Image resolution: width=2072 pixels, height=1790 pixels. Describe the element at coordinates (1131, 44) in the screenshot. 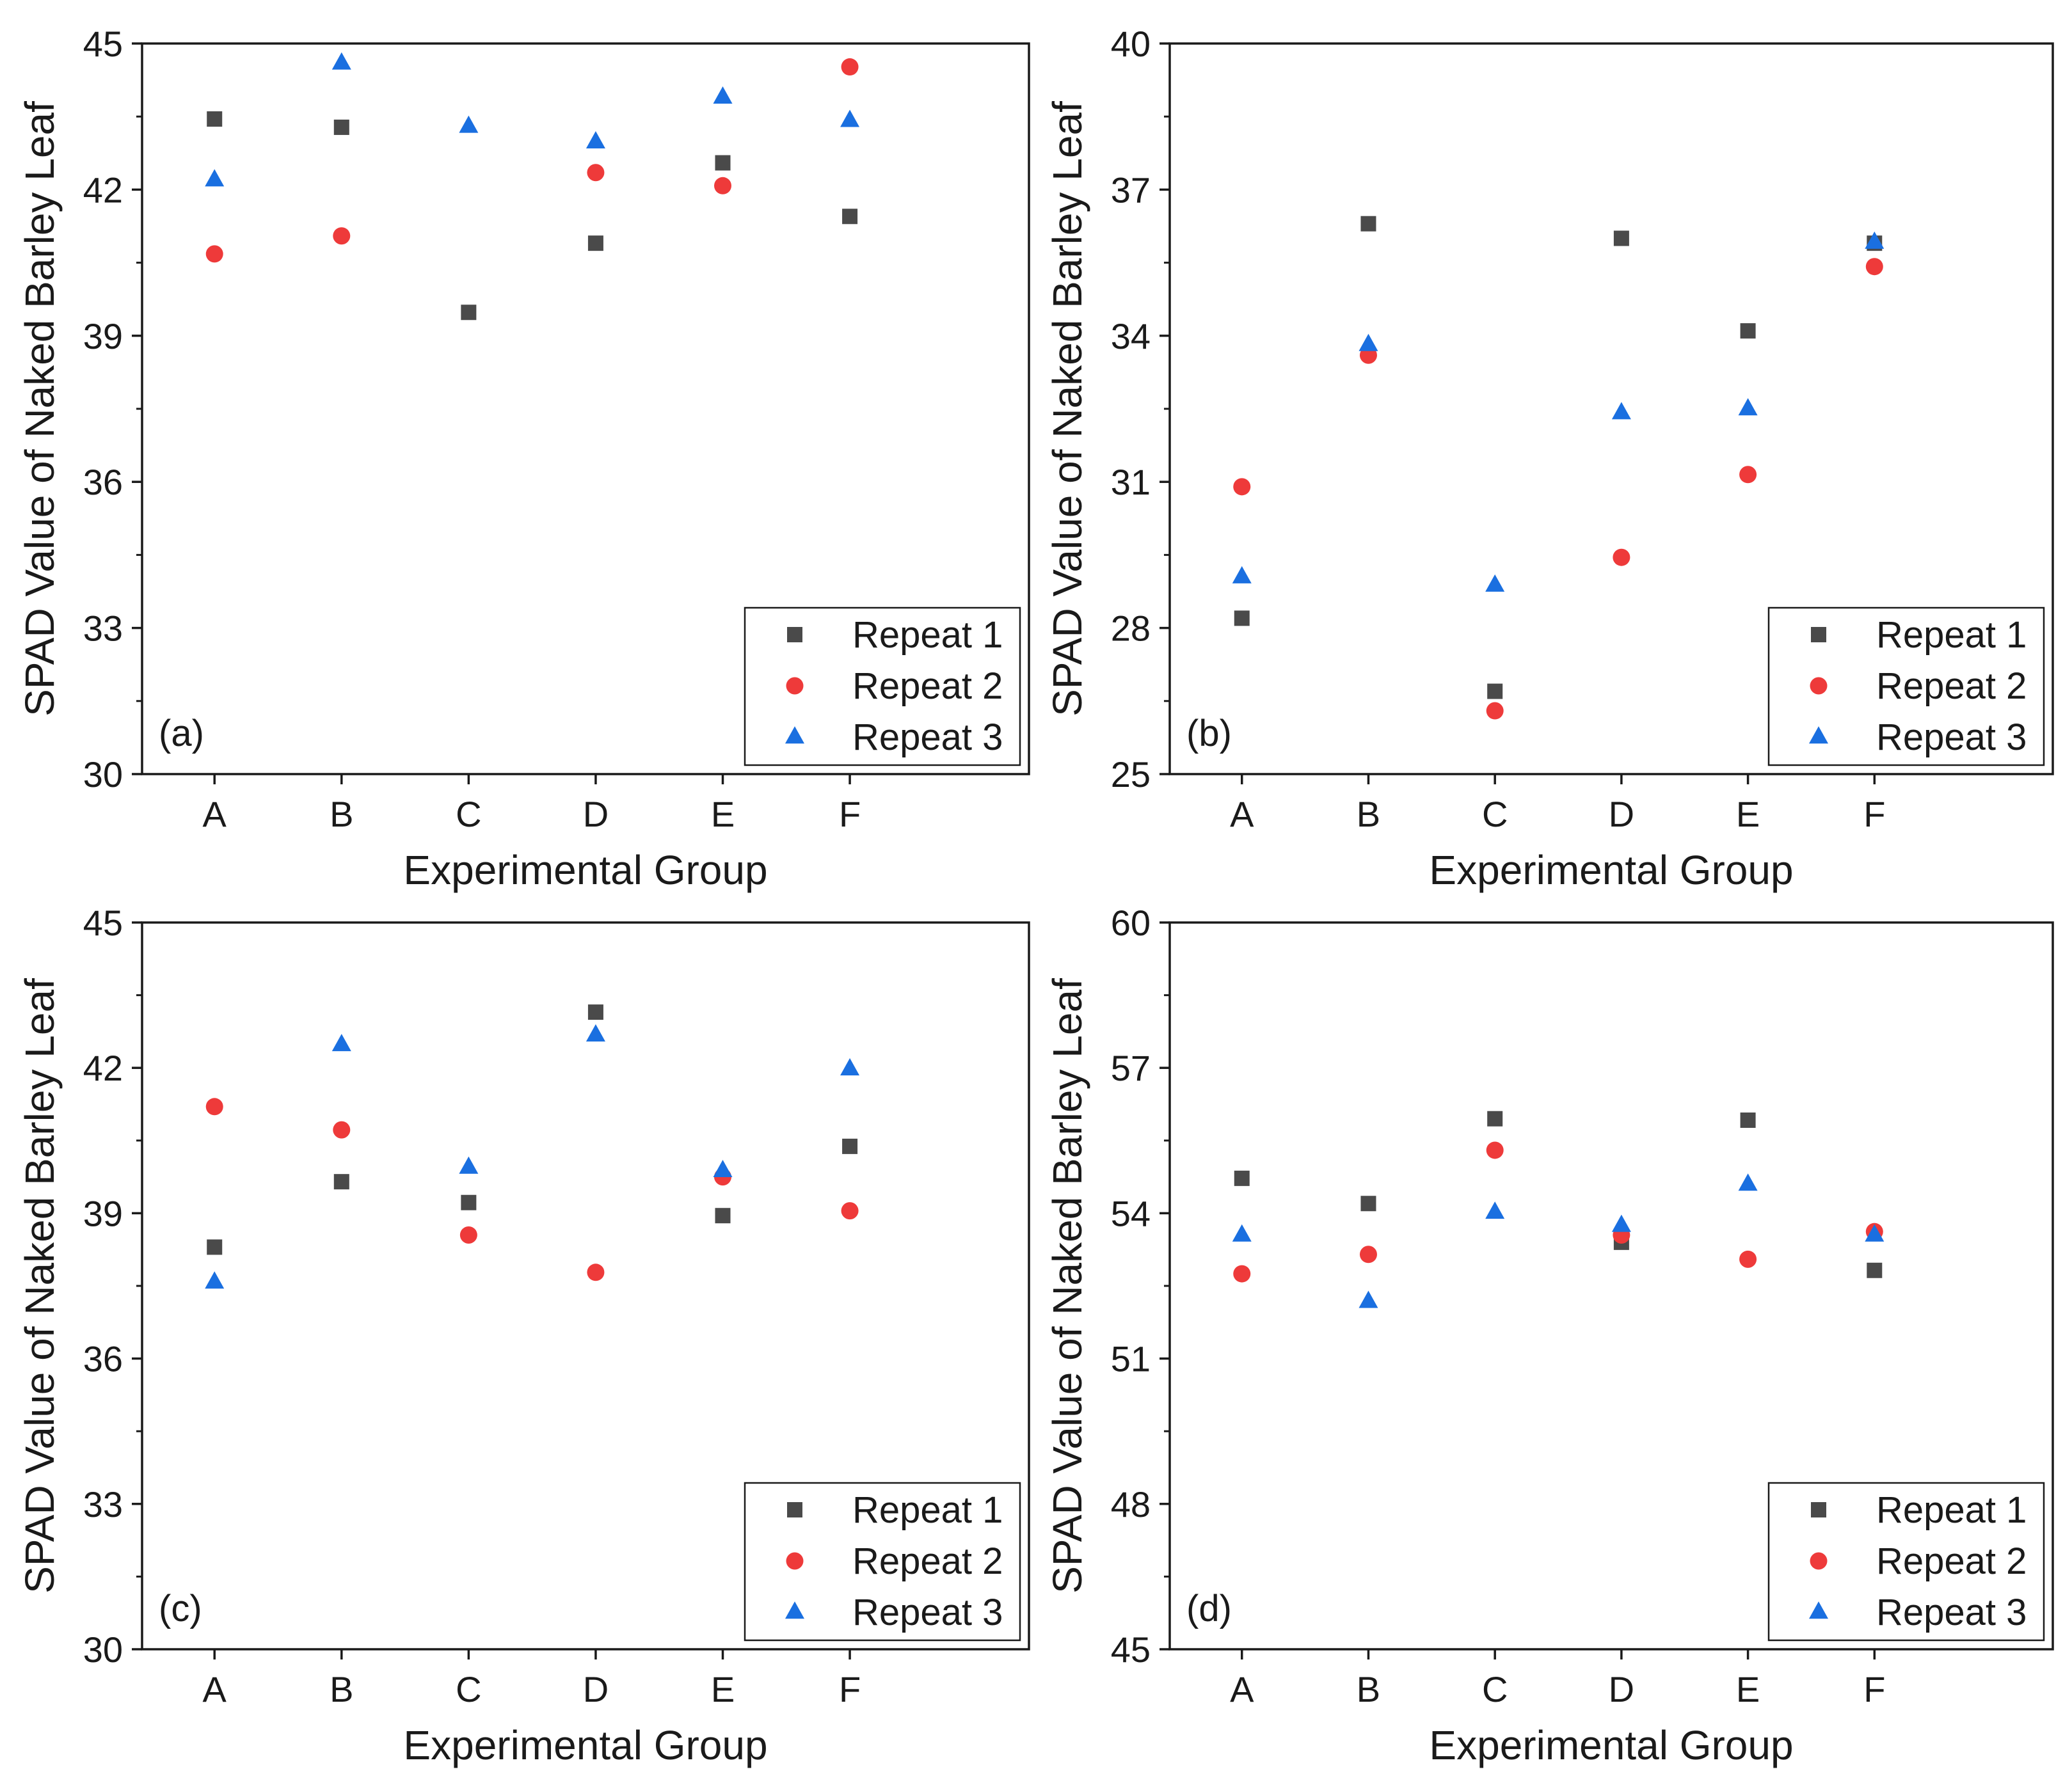

I see `y-tick-label: 40` at that location.